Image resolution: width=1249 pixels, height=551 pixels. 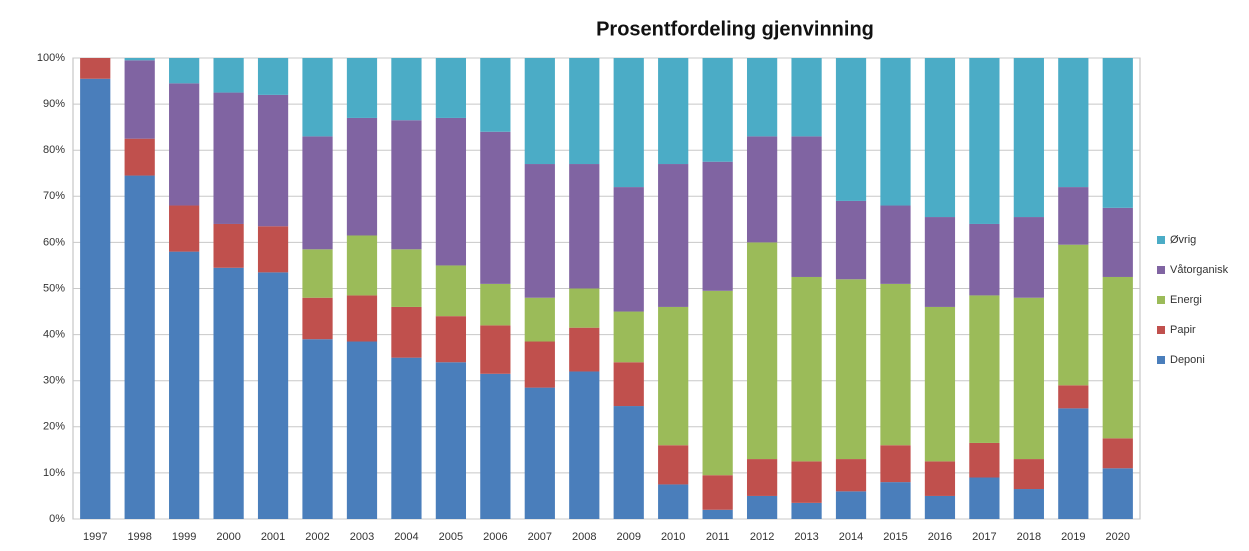 I want to click on y-tick-label: 70%, so click(x=54, y=196).